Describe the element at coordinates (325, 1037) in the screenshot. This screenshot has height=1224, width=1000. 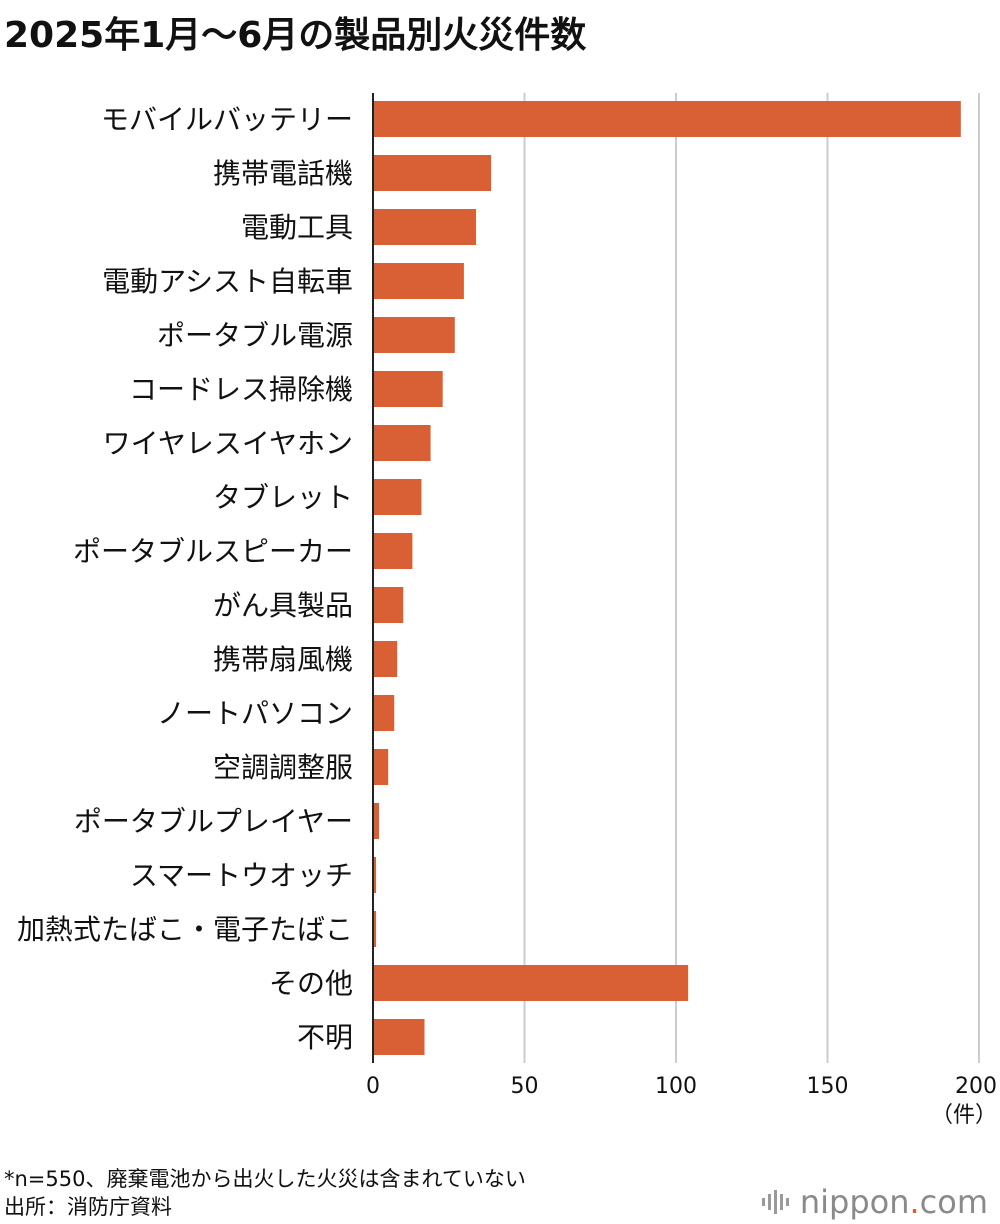
I see `category-label-18: 不明` at that location.